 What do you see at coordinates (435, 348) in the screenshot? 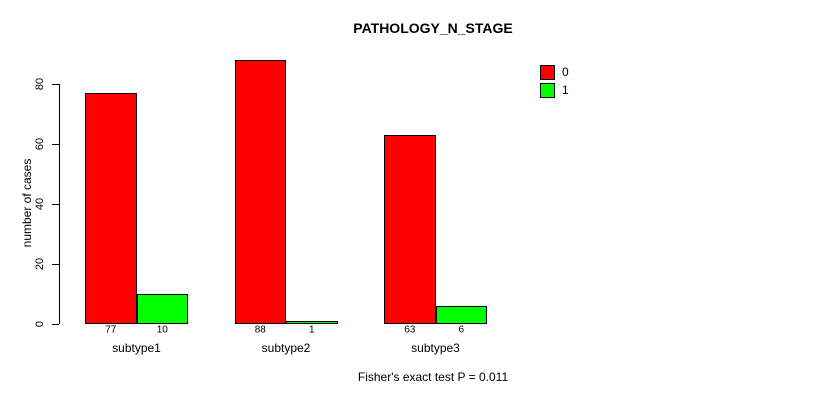
I see `category-label-subtype3: subtype3` at bounding box center [435, 348].